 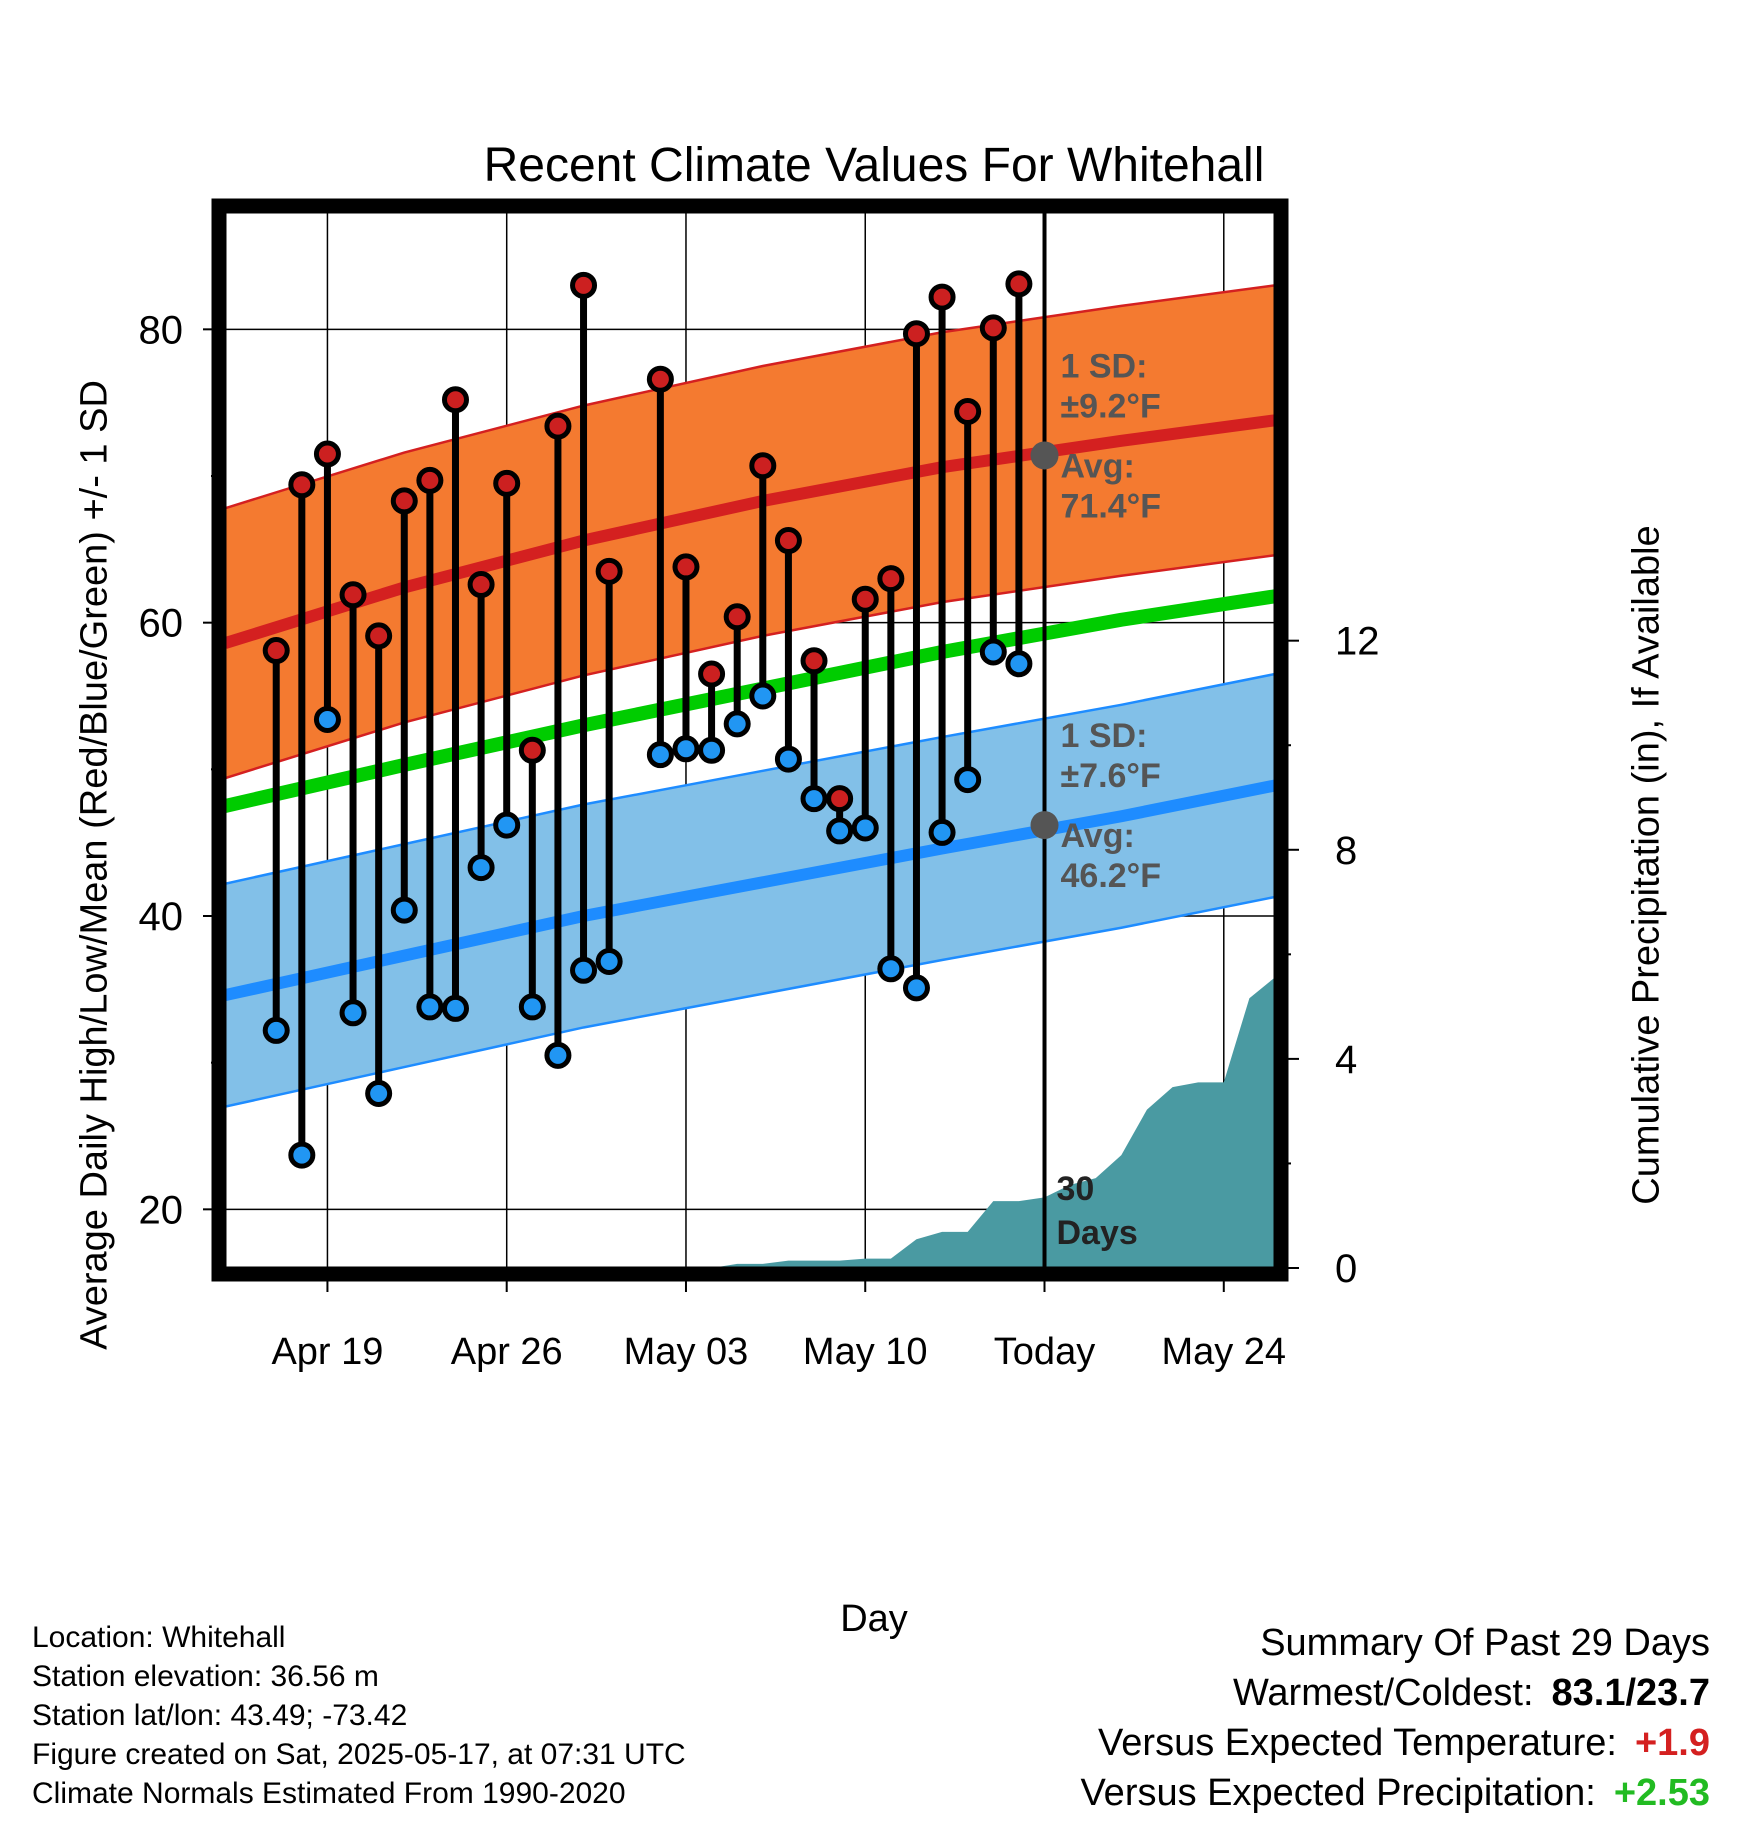 What do you see at coordinates (1097, 1233) in the screenshot?
I see `today-days-word: Days` at bounding box center [1097, 1233].